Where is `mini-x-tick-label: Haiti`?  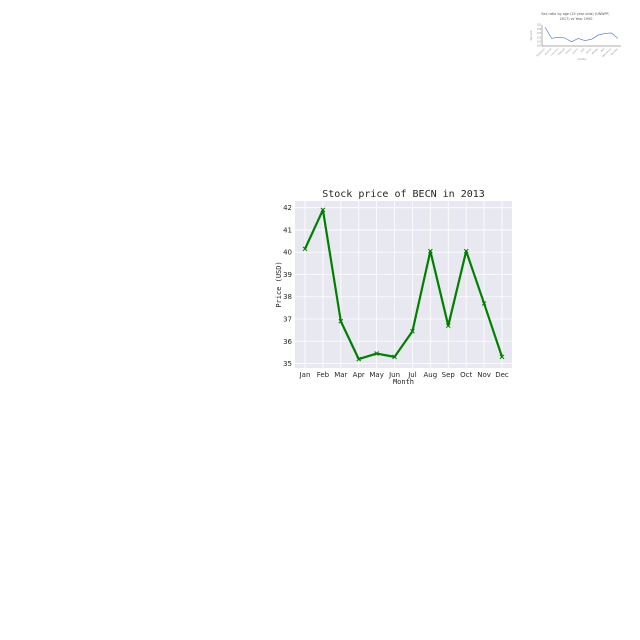 mini-x-tick-label: Haiti is located at coordinates (583, 50).